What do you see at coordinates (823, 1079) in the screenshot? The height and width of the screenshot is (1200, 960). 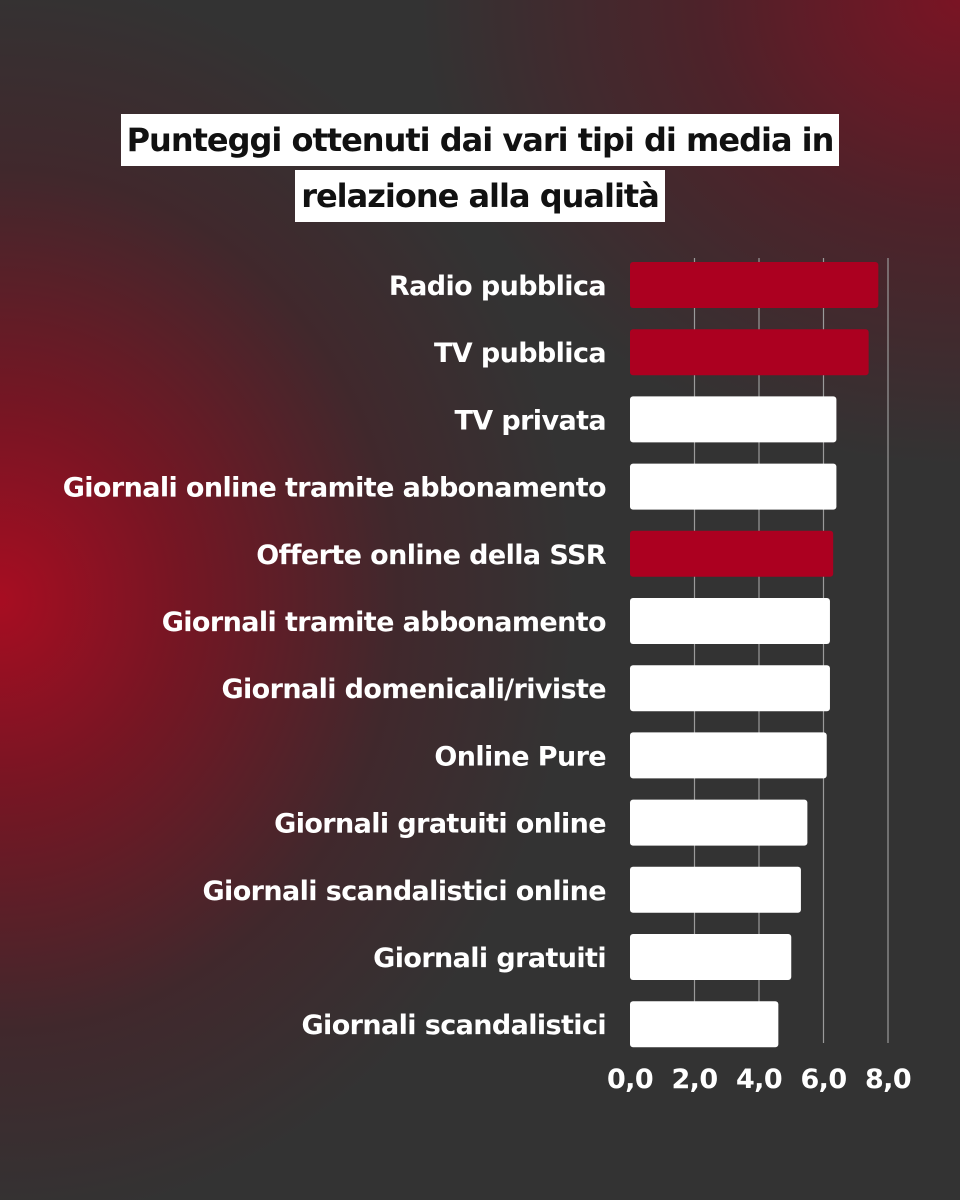 I see `x-tick-label-4: 6,0` at bounding box center [823, 1079].